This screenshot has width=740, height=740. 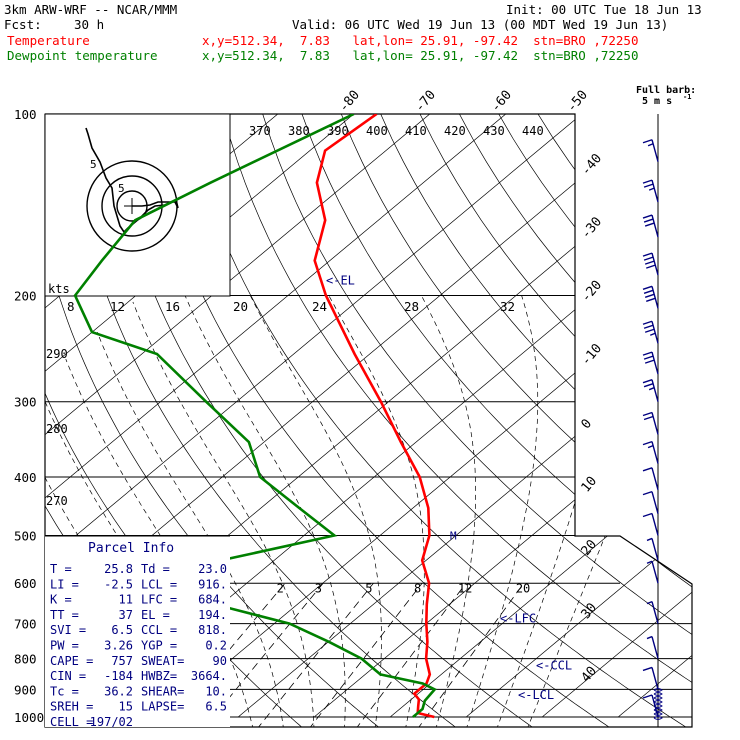 What do you see at coordinates (318, 588) in the screenshot?
I see `mixing-ratio-label: 3` at bounding box center [318, 588].